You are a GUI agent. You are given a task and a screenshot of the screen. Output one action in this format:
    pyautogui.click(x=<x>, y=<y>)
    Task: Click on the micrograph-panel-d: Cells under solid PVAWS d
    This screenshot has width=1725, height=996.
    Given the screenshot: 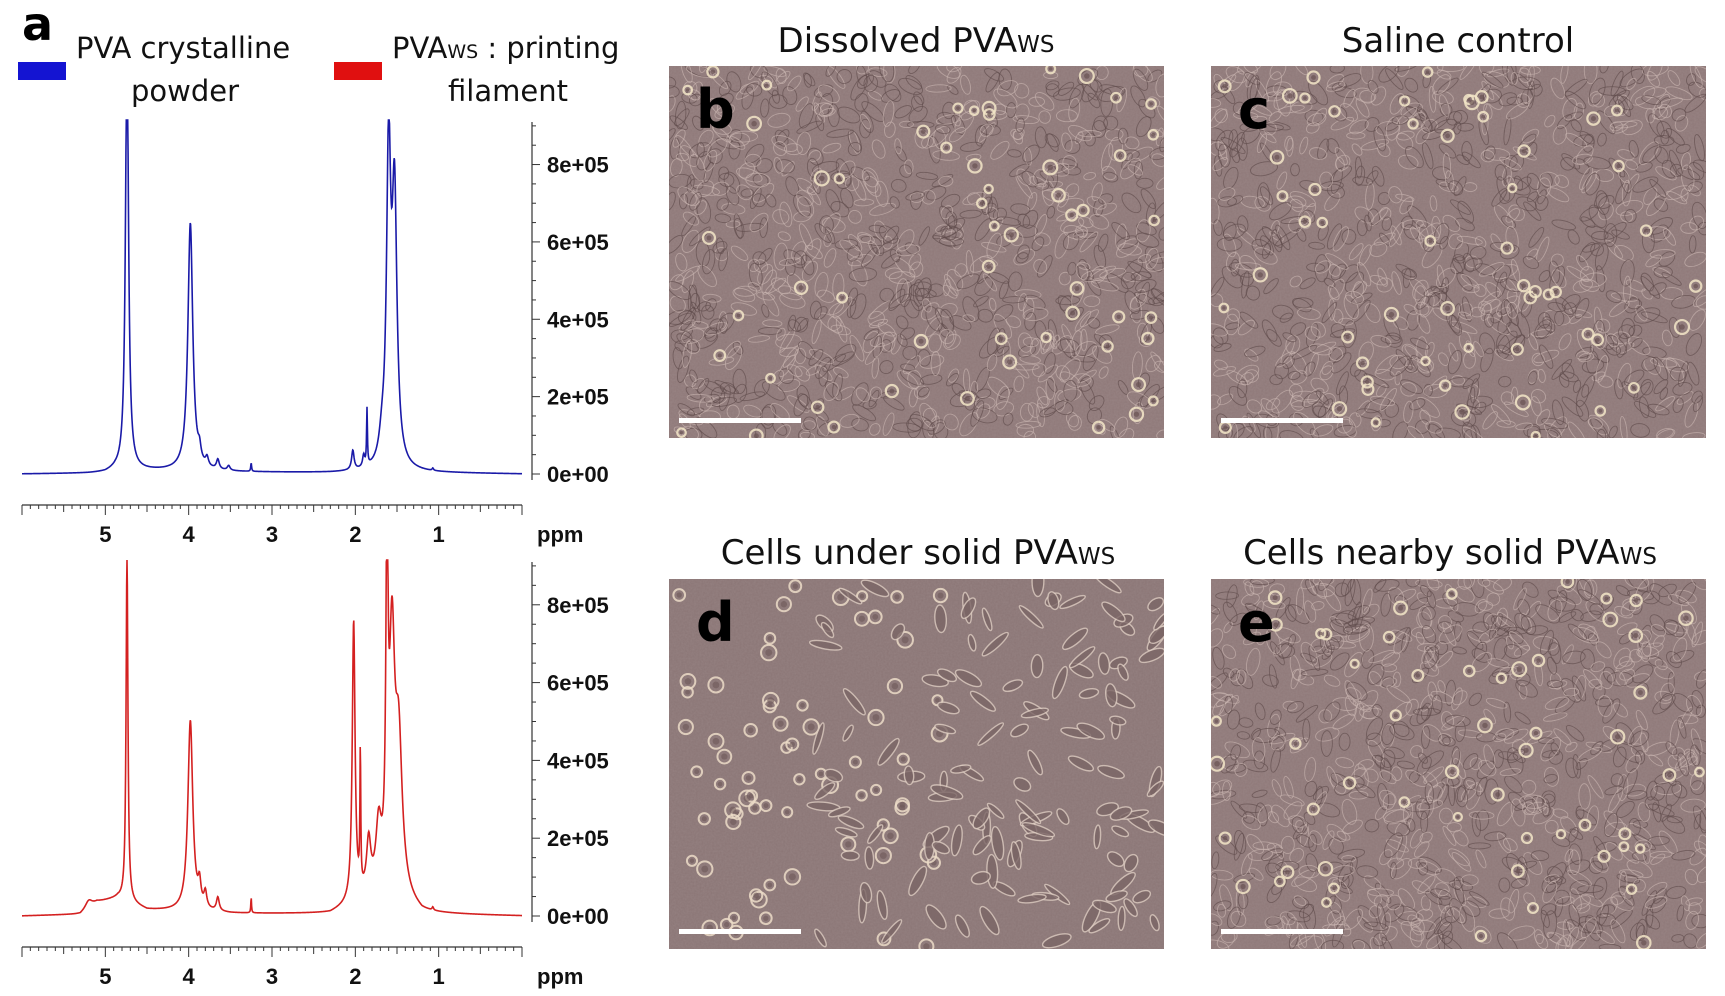 What is the action you would take?
    pyautogui.click(x=916, y=741)
    